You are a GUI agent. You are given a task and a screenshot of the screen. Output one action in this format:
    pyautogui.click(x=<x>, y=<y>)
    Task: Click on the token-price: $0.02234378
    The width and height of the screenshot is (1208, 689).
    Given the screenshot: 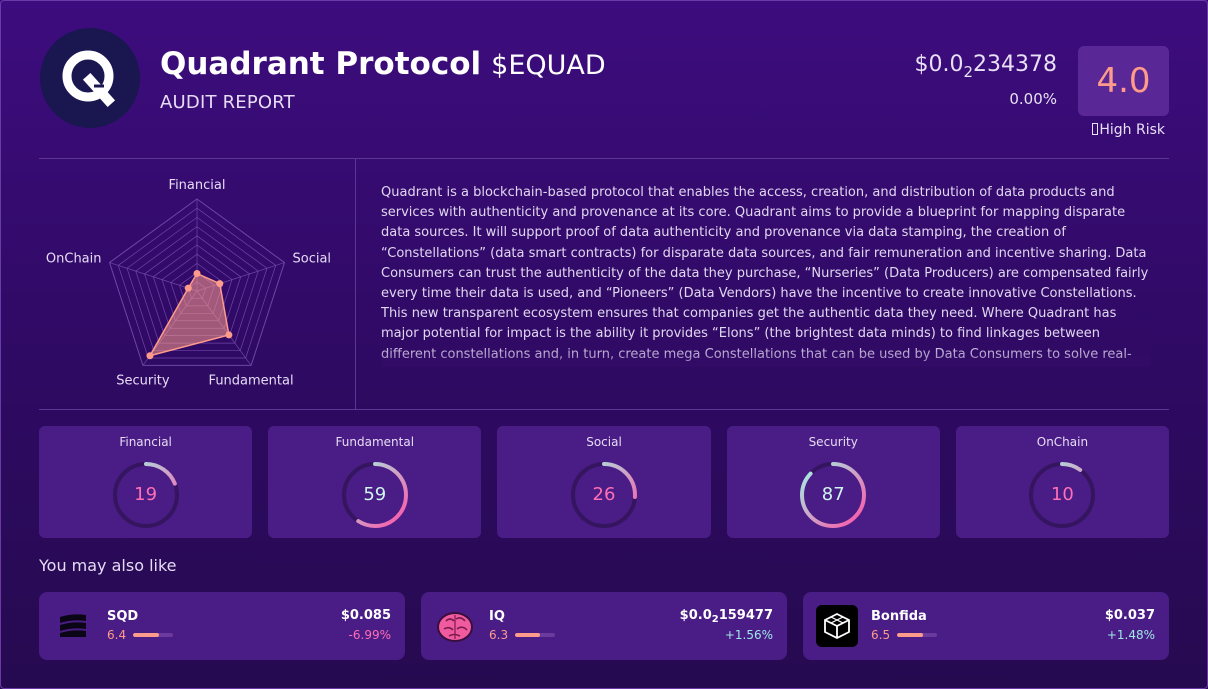 What is the action you would take?
    pyautogui.click(x=985, y=66)
    